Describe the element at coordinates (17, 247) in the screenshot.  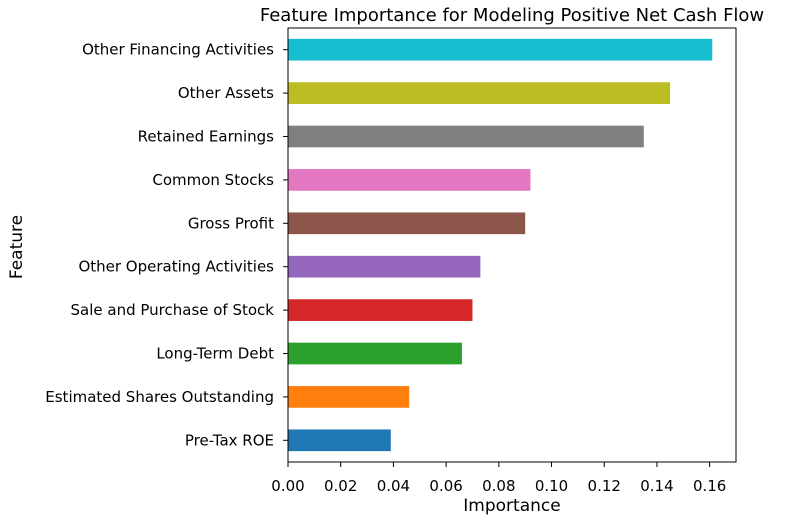
I see `y-axis-label: Feature` at that location.